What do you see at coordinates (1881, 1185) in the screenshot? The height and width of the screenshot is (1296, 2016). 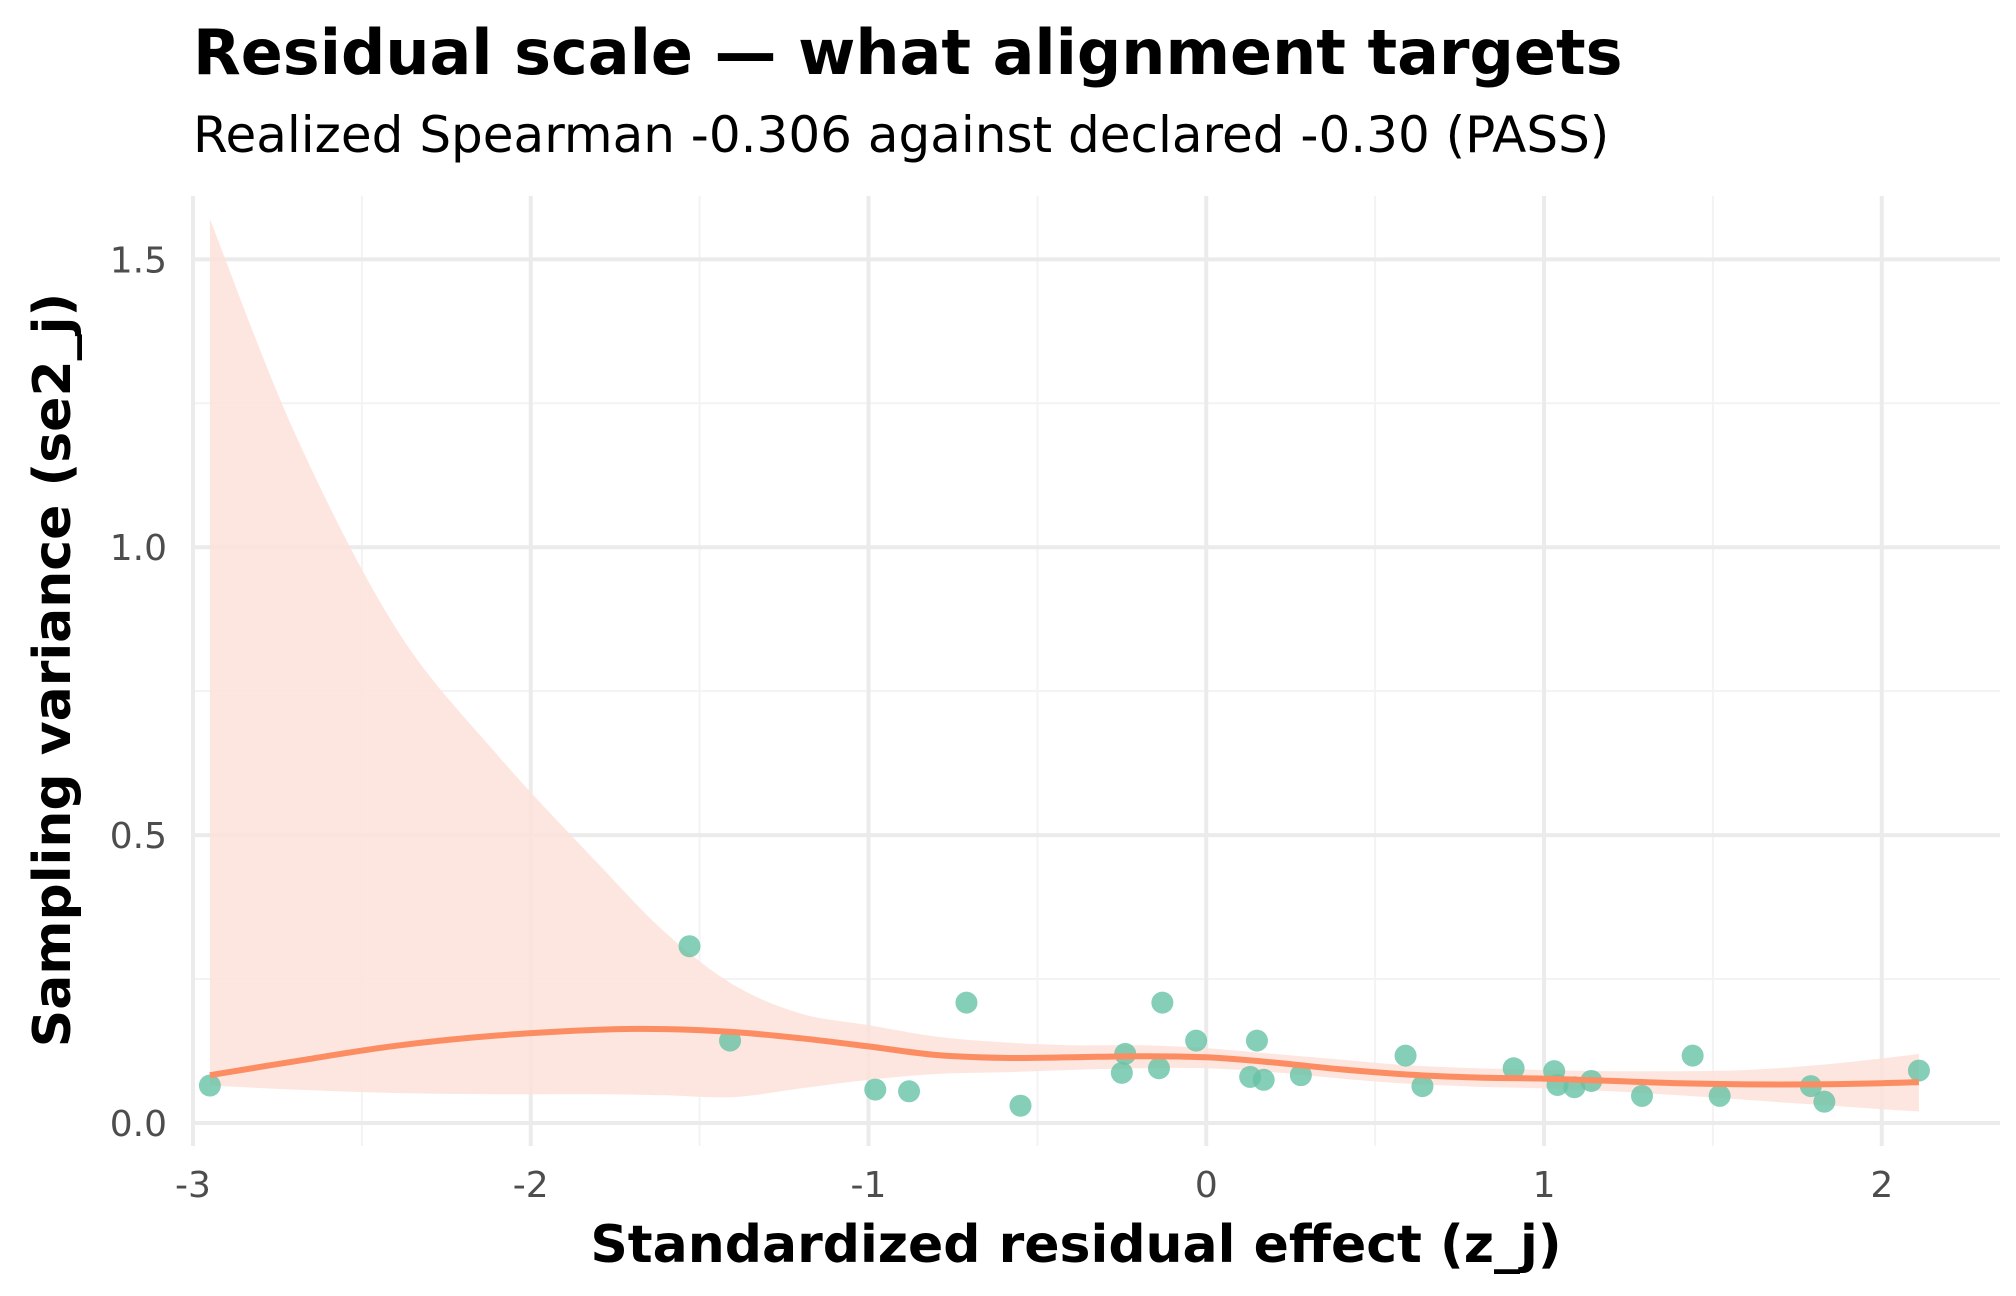 I see `x-tick-label: 2` at bounding box center [1881, 1185].